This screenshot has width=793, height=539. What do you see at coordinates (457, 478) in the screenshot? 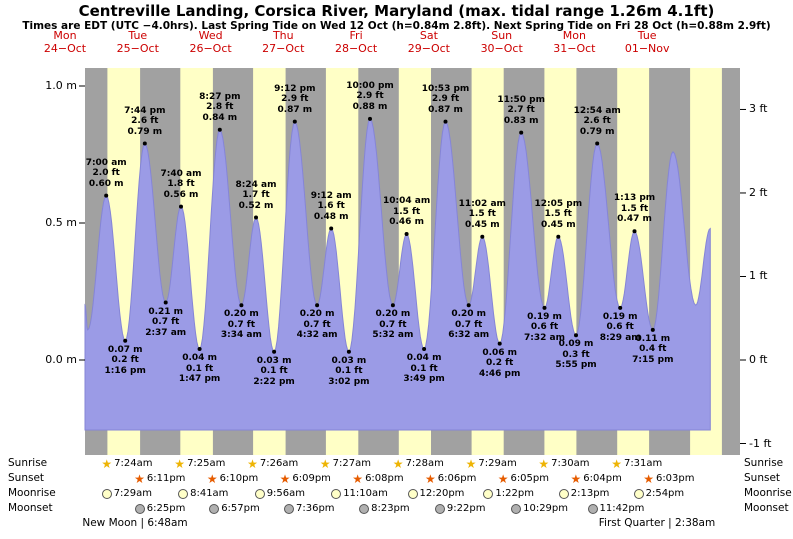
I see `sunset-time: 6:06pm` at bounding box center [457, 478].